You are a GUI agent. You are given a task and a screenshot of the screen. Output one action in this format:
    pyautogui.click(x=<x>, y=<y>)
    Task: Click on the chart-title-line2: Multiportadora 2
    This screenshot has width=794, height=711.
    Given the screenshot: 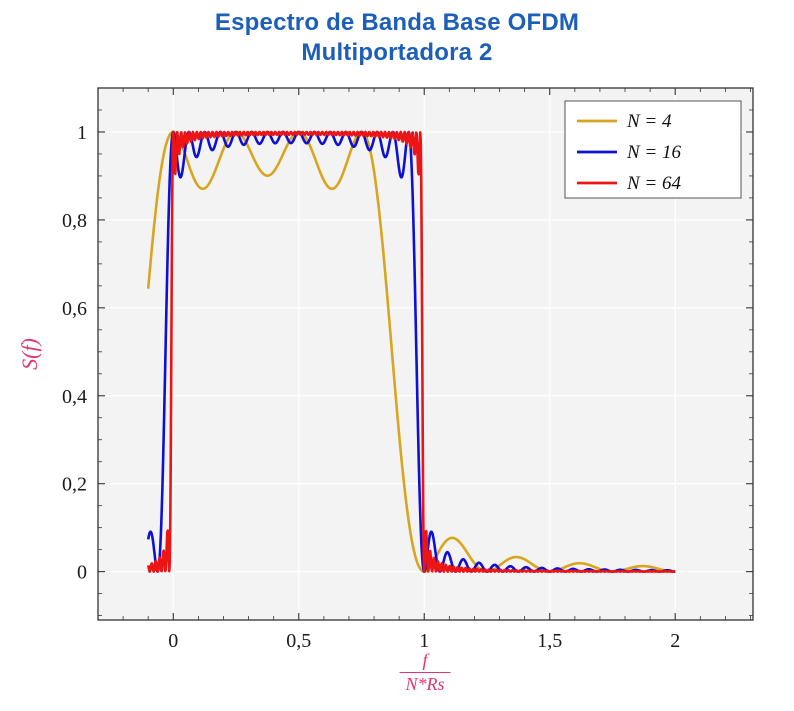 What is the action you would take?
    pyautogui.click(x=397, y=52)
    